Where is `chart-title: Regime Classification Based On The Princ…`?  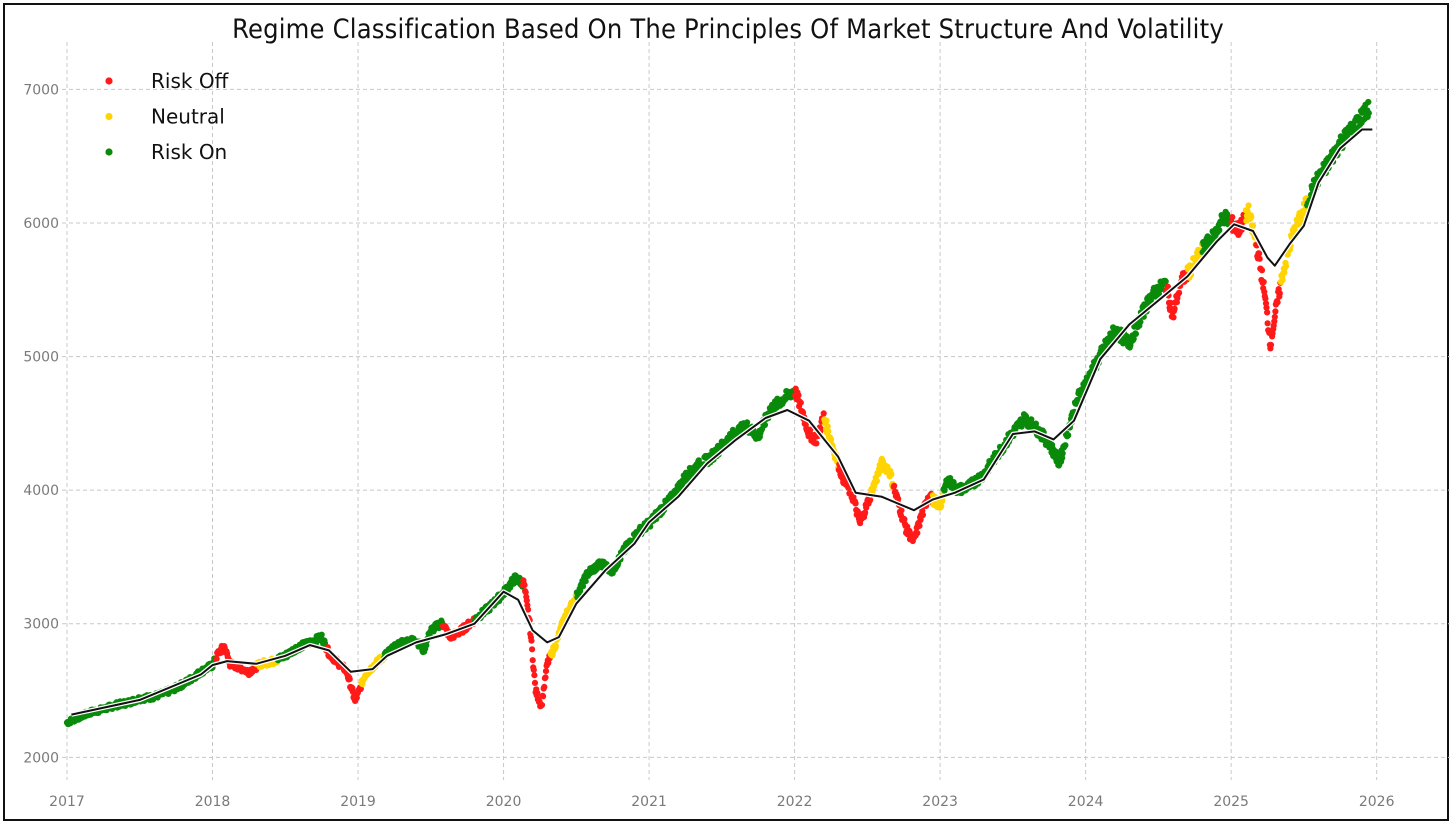 chart-title: Regime Classification Based On The Princ… is located at coordinates (728, 29).